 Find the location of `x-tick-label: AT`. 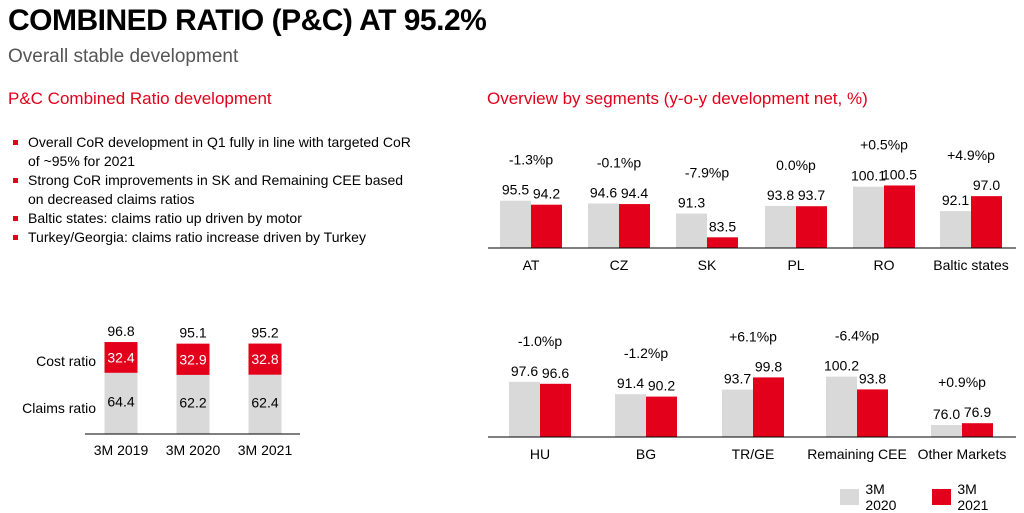

x-tick-label: AT is located at coordinates (531, 265).